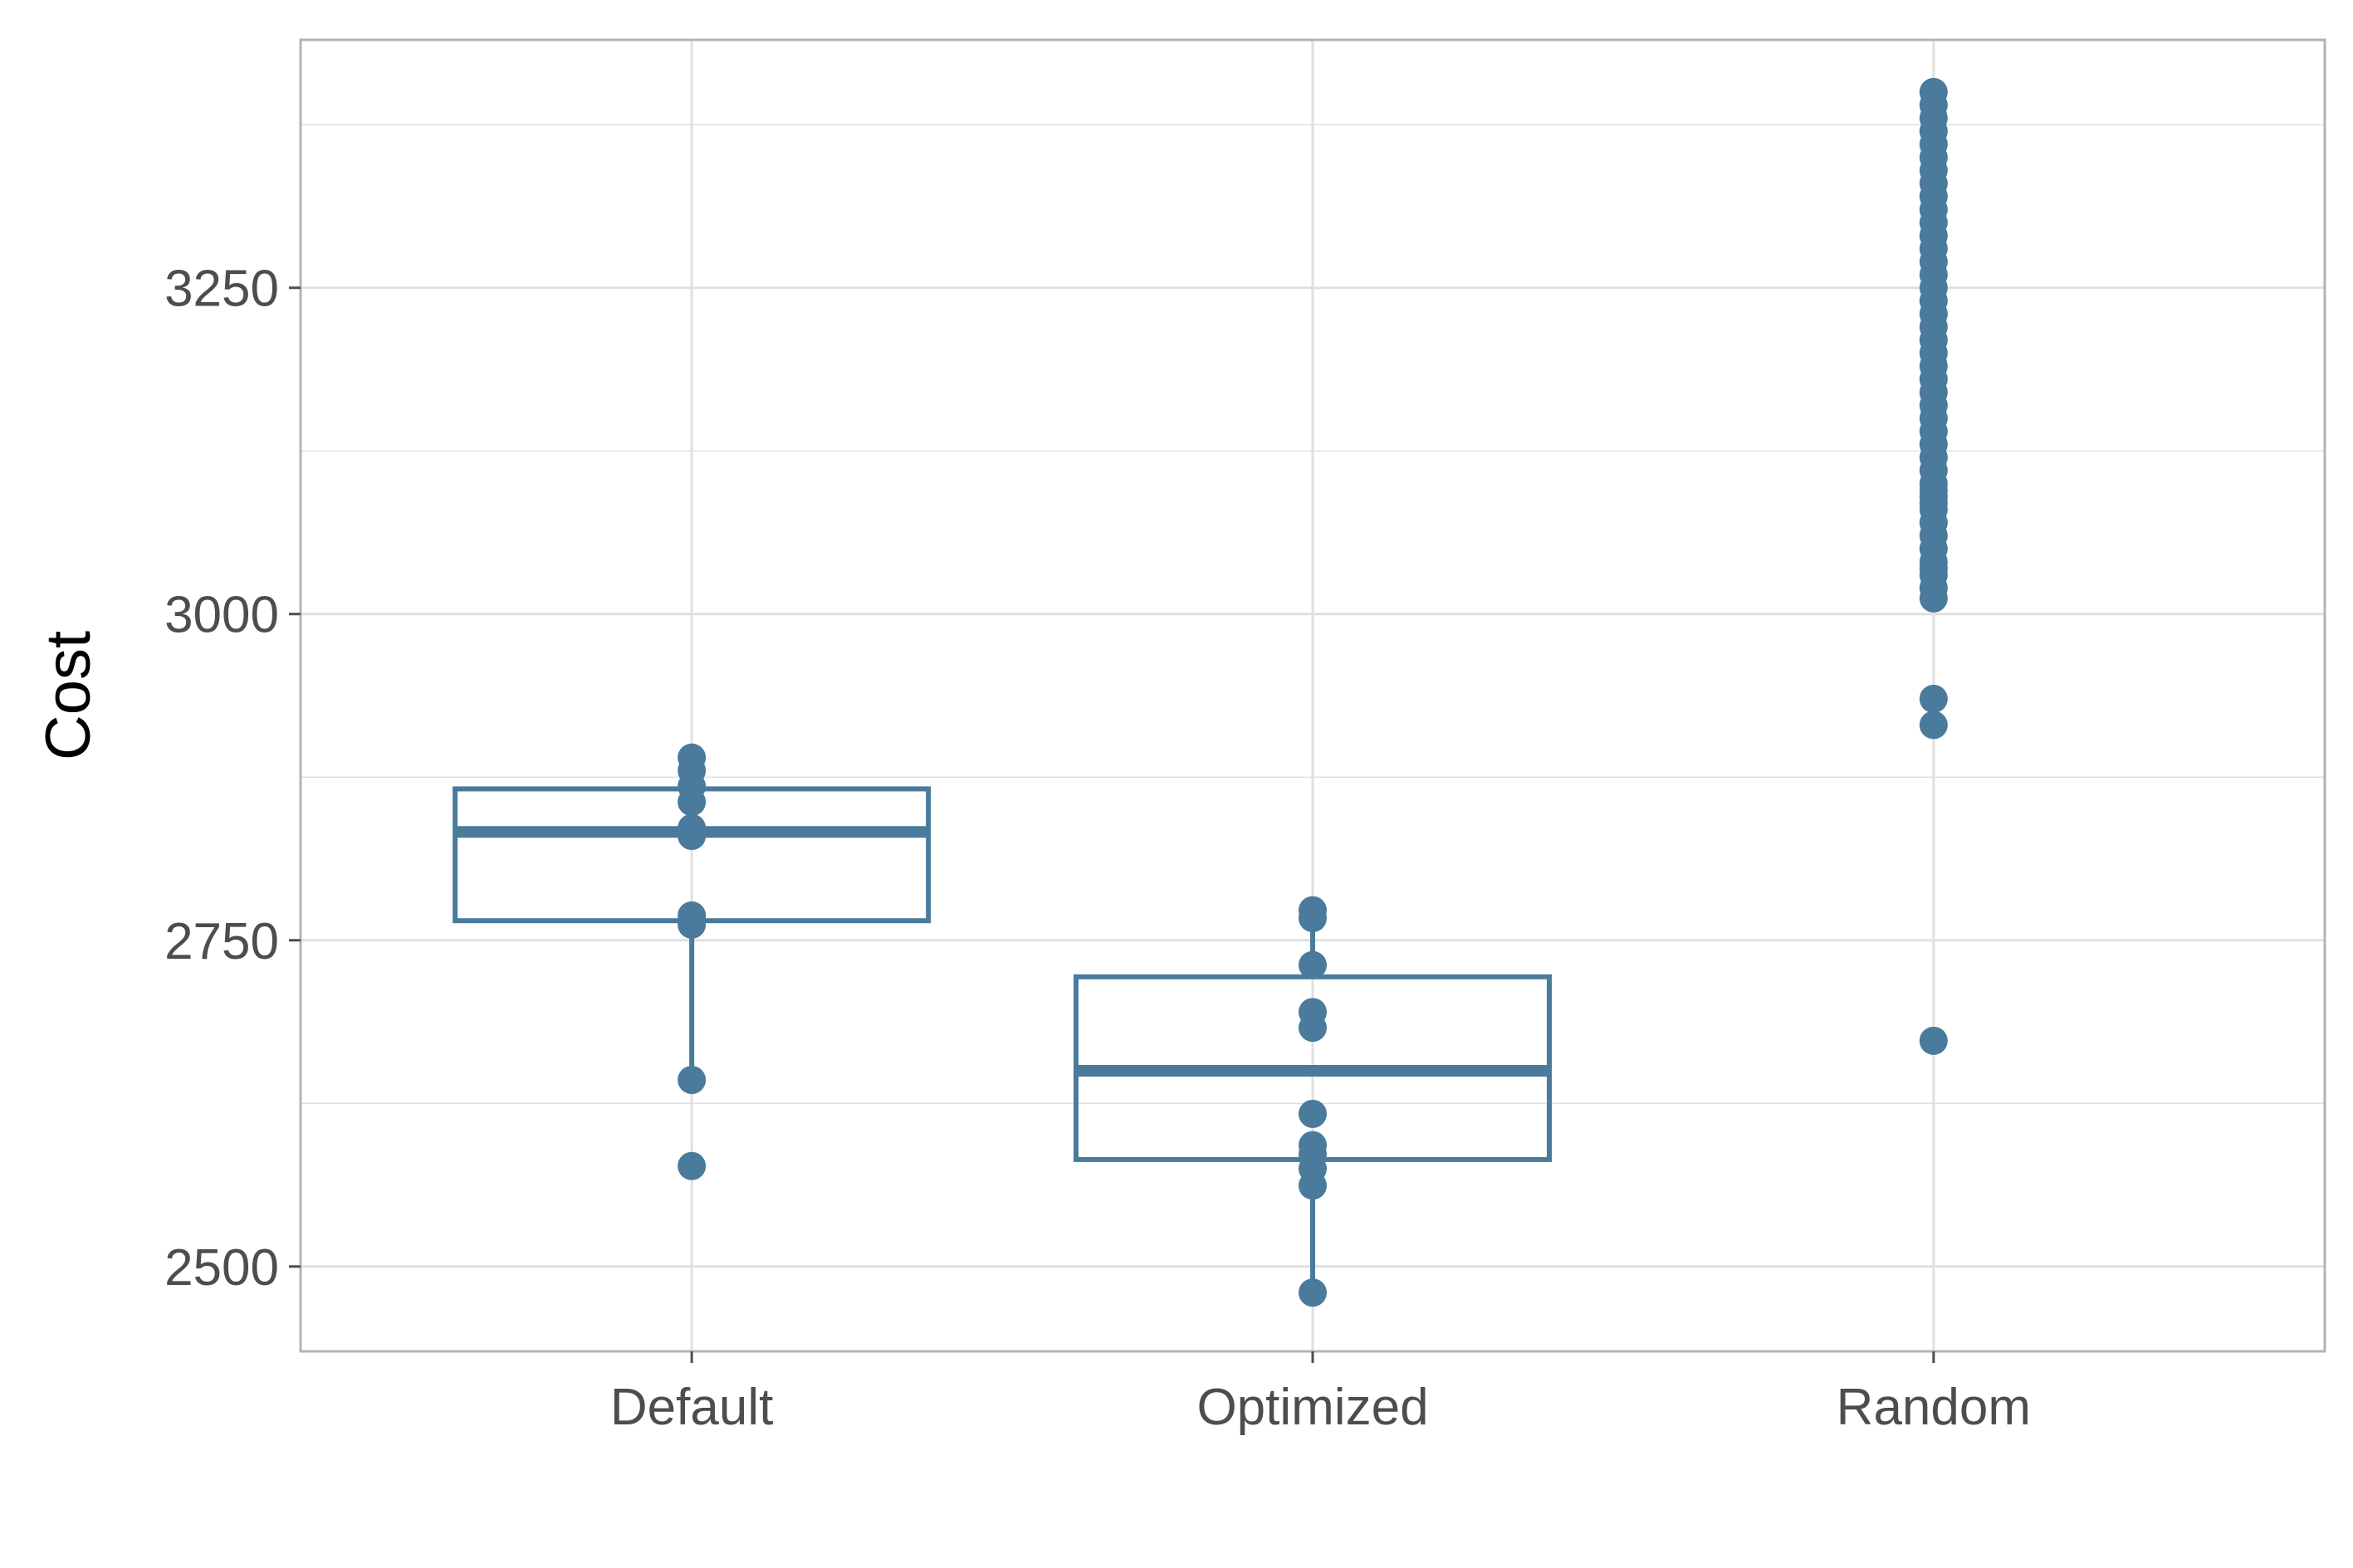  I want to click on y-tick-label: 2750, so click(221, 942).